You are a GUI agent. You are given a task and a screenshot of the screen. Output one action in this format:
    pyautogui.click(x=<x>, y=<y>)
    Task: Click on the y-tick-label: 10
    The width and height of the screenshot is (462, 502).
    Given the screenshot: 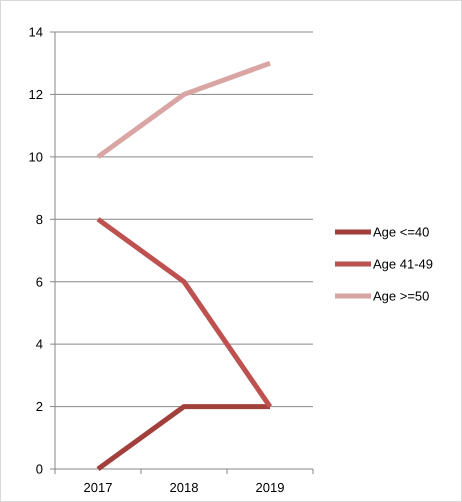 What is the action you would take?
    pyautogui.click(x=35, y=156)
    